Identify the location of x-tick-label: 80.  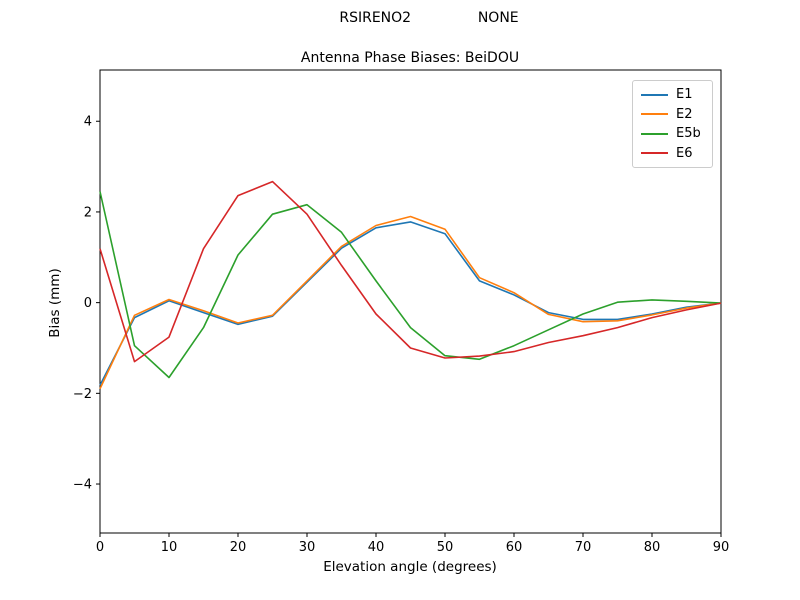
(652, 547).